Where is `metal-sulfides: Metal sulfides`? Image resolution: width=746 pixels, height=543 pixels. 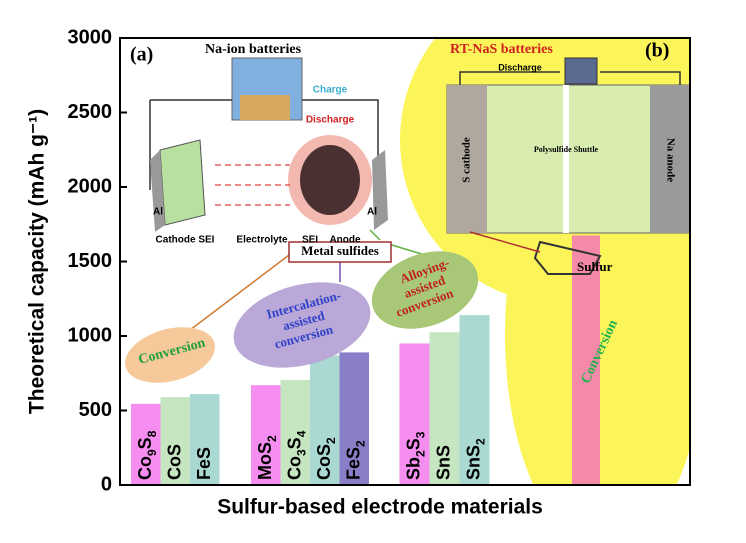 metal-sulfides: Metal sulfides is located at coordinates (340, 250).